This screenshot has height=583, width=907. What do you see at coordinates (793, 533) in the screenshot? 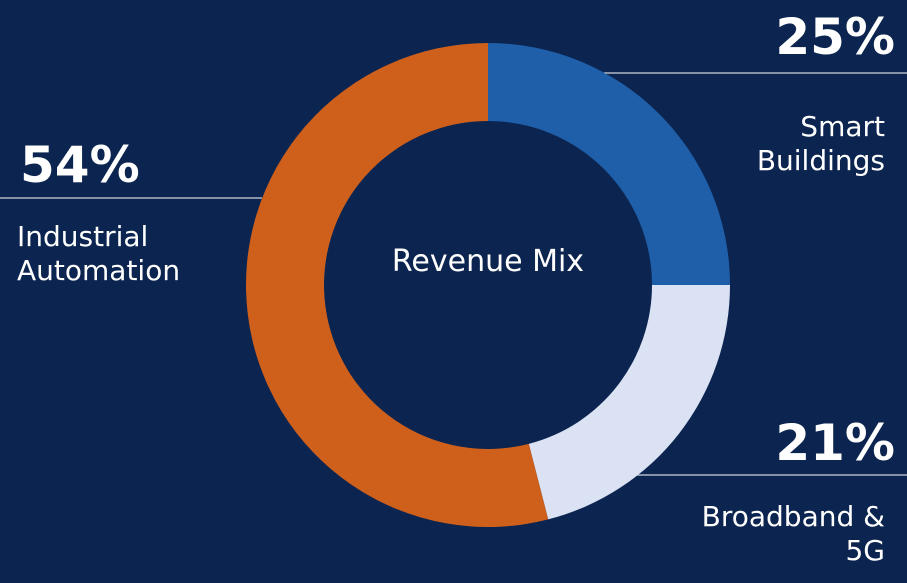
I see `category-label: Broadband & 5G` at bounding box center [793, 533].